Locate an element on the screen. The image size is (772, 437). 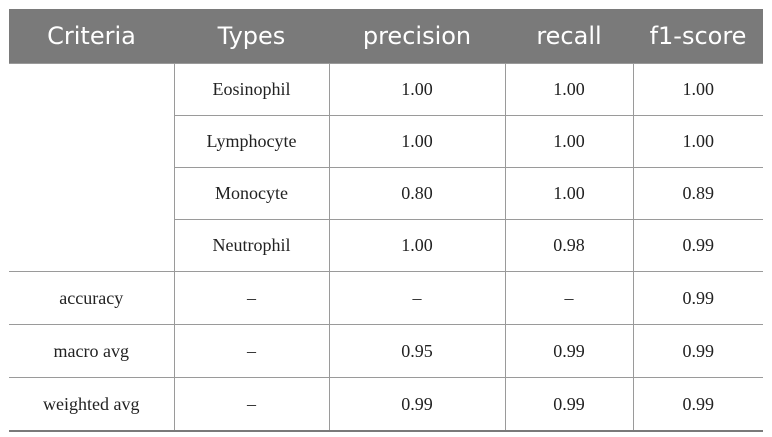
table-row: Lymphocyte 1.00 1.00 1.00 is located at coordinates (386, 141).